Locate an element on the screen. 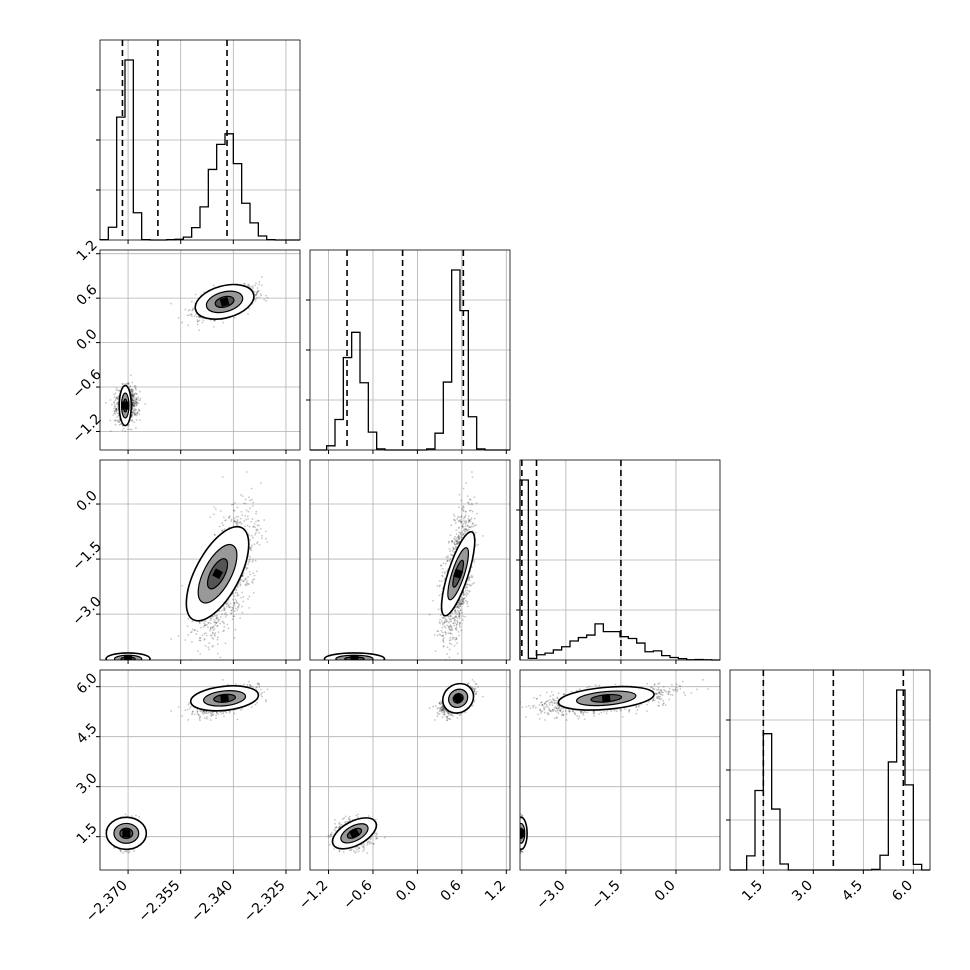  panel-1-0: −1.2−0.60.00.61.2 is located at coordinates (184, 345).